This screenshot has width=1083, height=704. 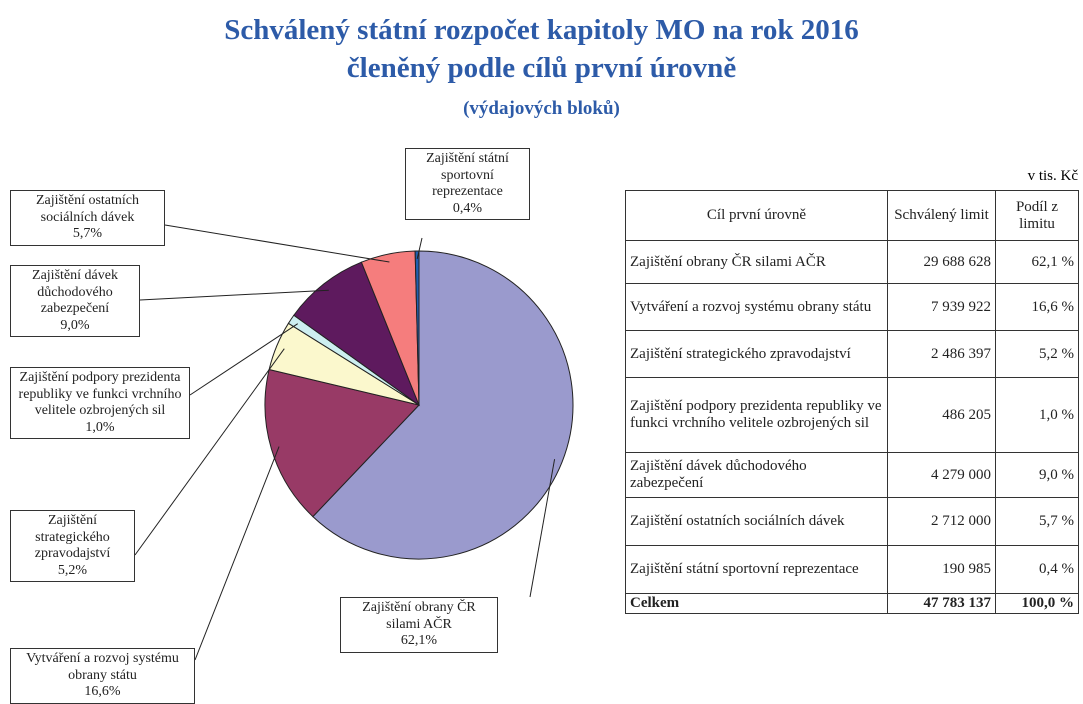 I want to click on total-cell: Celkem, so click(x=756, y=603).